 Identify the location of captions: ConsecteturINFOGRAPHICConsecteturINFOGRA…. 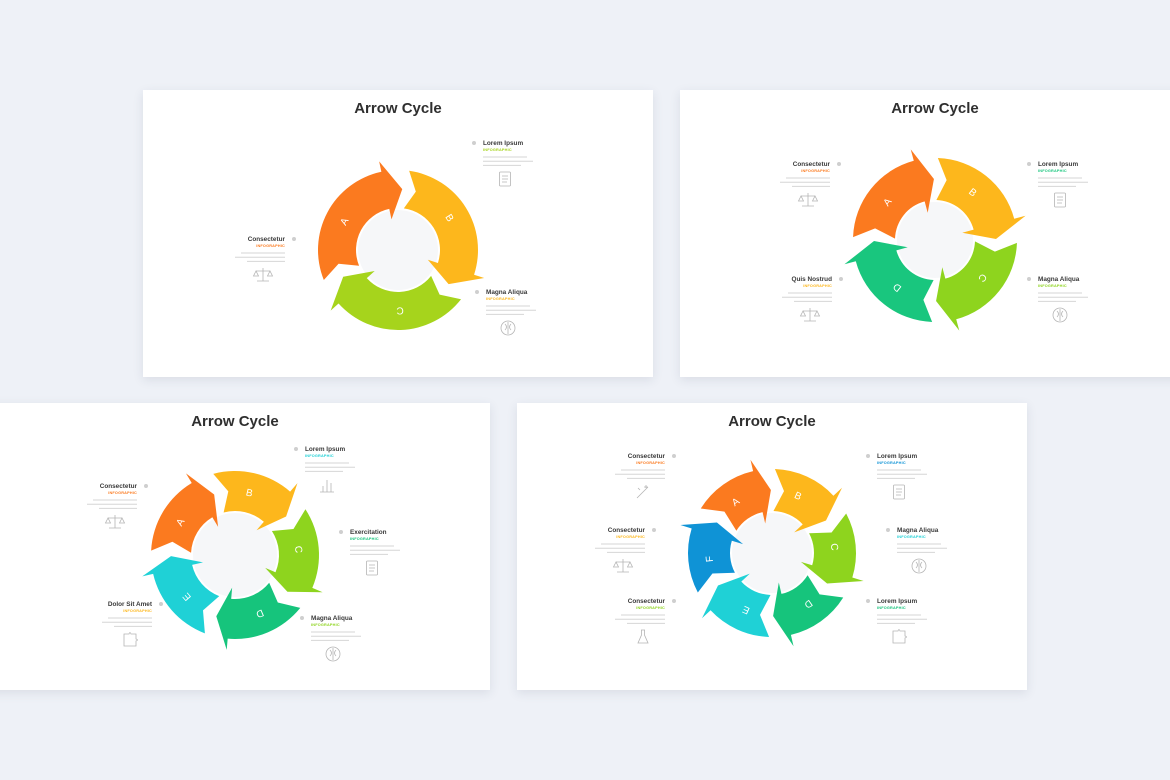
(771, 548).